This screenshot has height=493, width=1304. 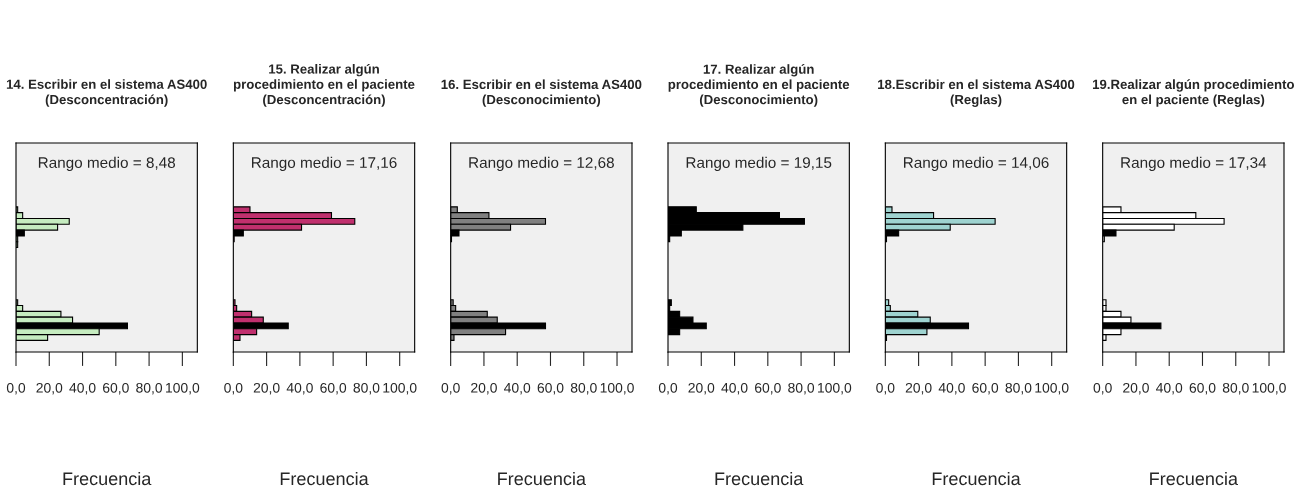 I want to click on annotation: Rango medio = 19,15, so click(x=759, y=164).